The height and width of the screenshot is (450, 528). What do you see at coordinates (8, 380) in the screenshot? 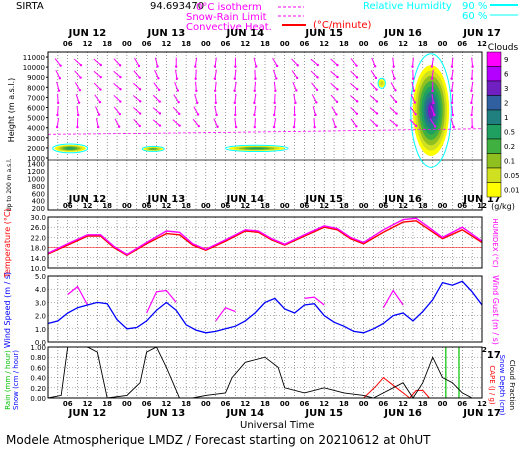
I see `rain-axis-label: Rain (mm / hour)` at bounding box center [8, 380].